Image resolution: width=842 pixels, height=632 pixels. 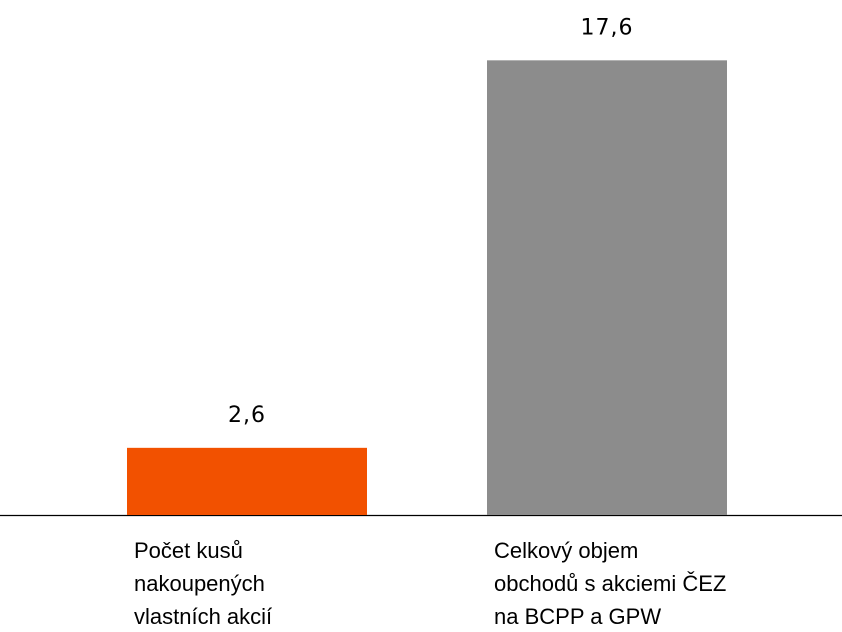 I want to click on category-label: obchodů s akciemi ČEZ, so click(x=610, y=583).